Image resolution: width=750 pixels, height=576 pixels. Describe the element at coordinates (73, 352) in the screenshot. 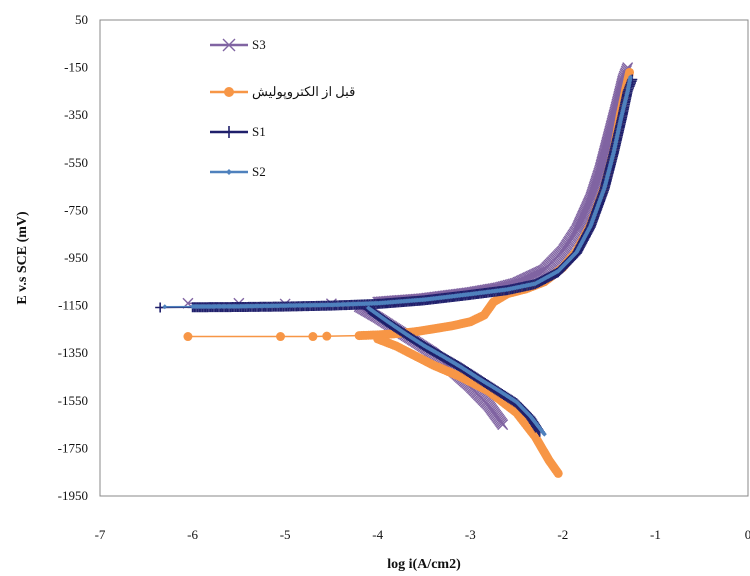

I see `y-tick-label: -1350` at that location.